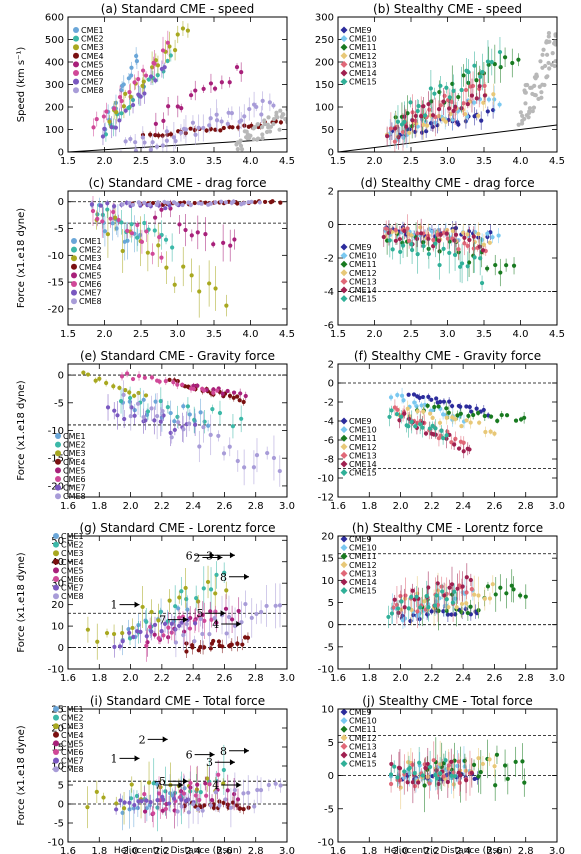 The width and height of the screenshot is (581, 854). I want to click on legend-label: CME13, so click(363, 455).